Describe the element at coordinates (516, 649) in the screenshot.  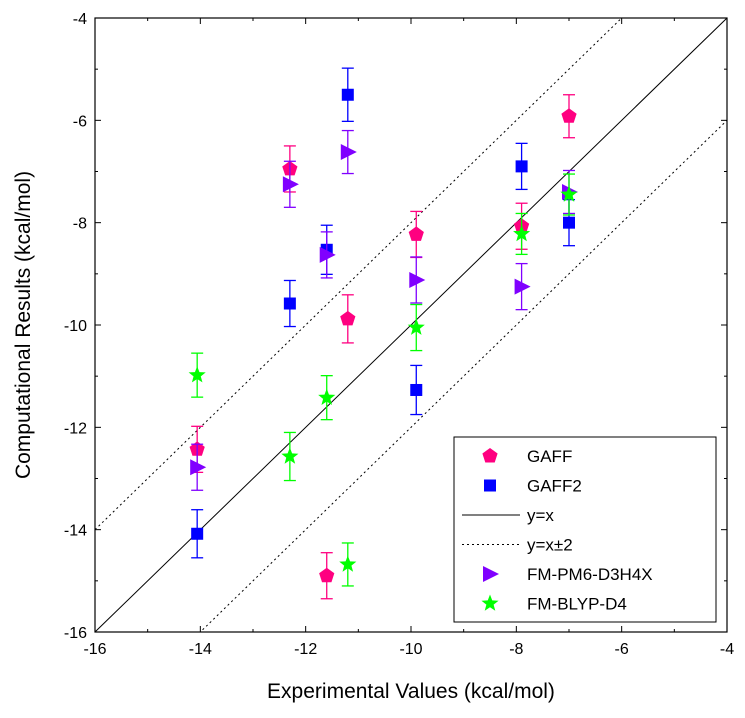
I see `x-tick-label: -8` at that location.